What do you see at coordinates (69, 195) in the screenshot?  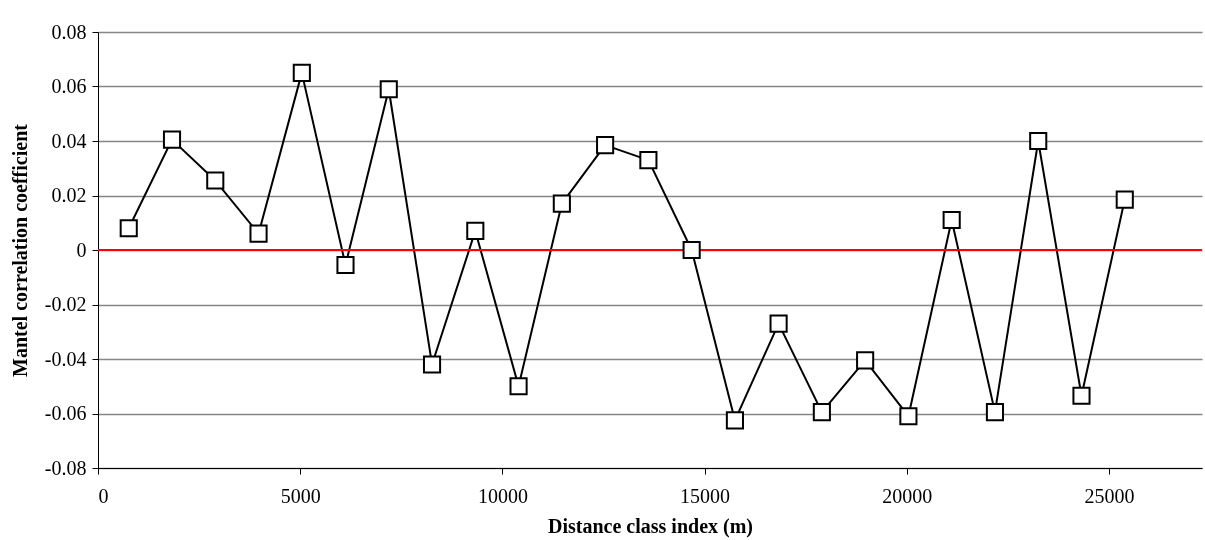 I see `y-tick-label: 0.02` at bounding box center [69, 195].